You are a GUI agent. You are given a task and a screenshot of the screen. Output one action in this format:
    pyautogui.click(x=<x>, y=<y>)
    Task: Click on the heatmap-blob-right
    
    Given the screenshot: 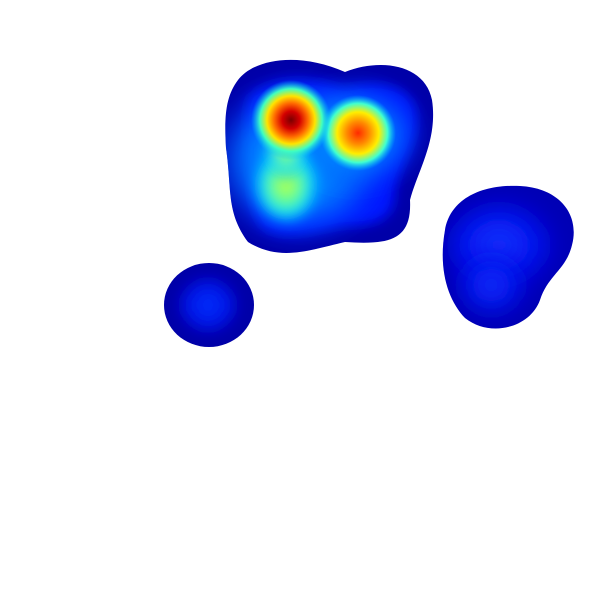 What is the action you would take?
    pyautogui.click(x=508, y=257)
    